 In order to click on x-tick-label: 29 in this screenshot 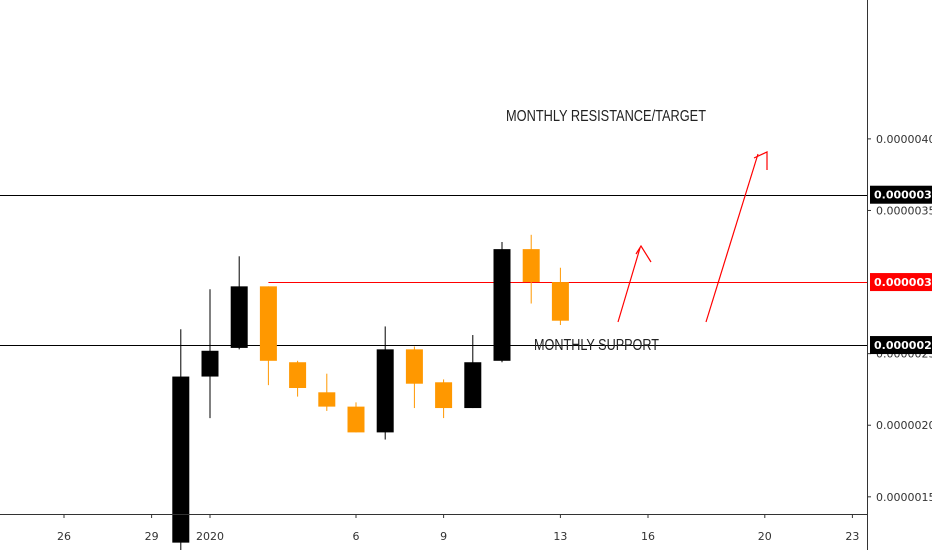, I will do `click(152, 536)`.